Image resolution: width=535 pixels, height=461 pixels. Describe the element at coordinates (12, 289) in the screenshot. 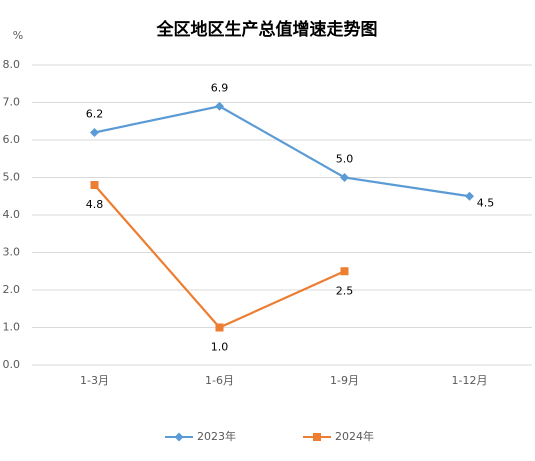

I see `y-tick-label: 2.0` at that location.